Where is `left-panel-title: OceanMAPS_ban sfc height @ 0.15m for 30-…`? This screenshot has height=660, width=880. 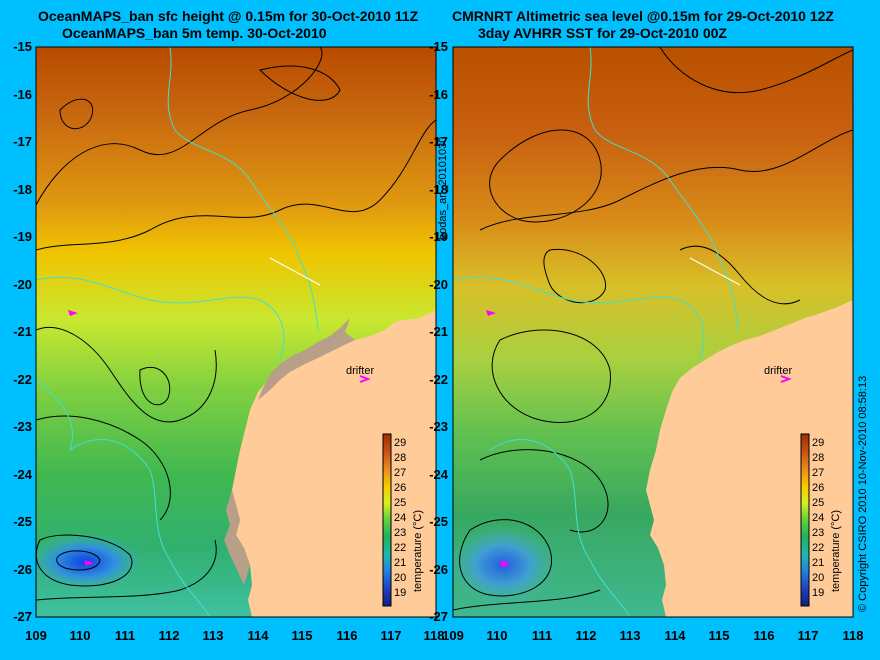
left-panel-title: OceanMAPS_ban sfc height @ 0.15m for 30-… is located at coordinates (228, 25).